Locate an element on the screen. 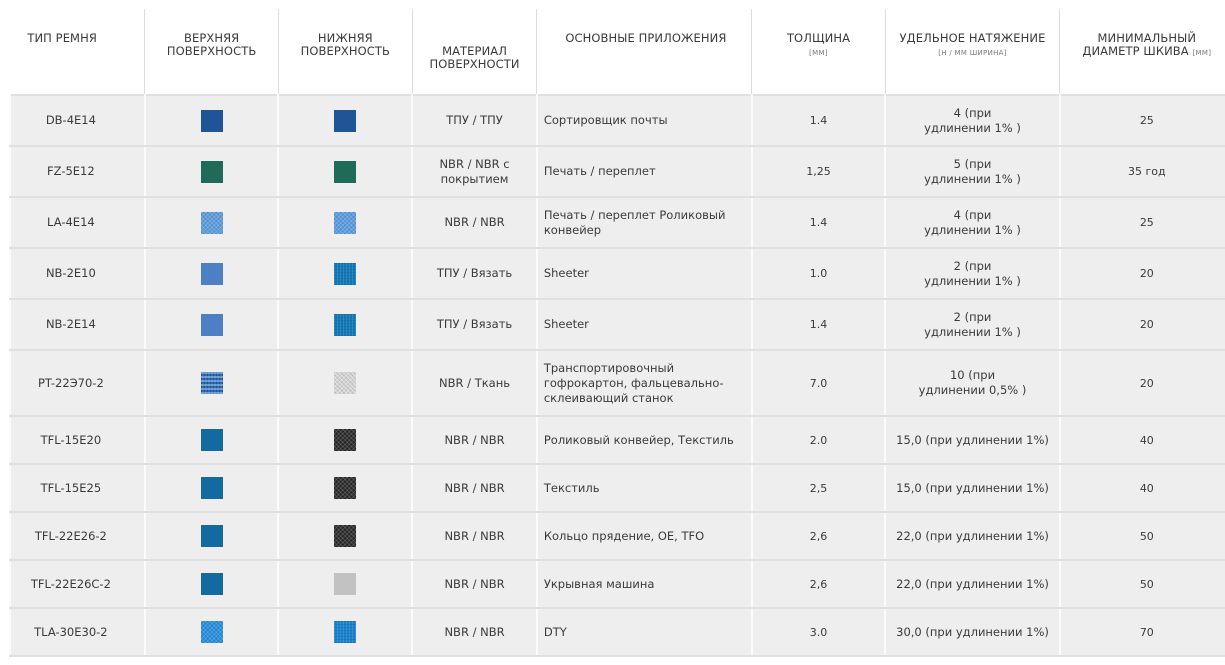  header-thickness: ТОЛЩИНА [ММ] is located at coordinates (818, 52).